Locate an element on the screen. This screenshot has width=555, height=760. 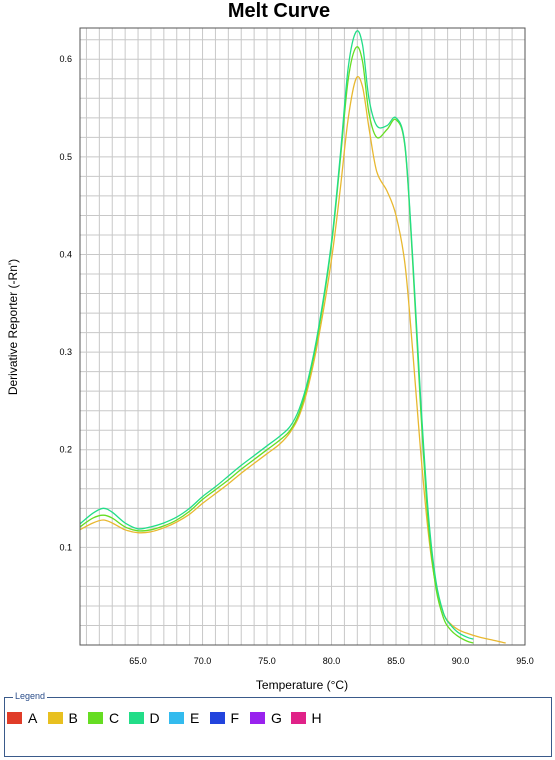
legend-label: G is located at coordinates (276, 718).